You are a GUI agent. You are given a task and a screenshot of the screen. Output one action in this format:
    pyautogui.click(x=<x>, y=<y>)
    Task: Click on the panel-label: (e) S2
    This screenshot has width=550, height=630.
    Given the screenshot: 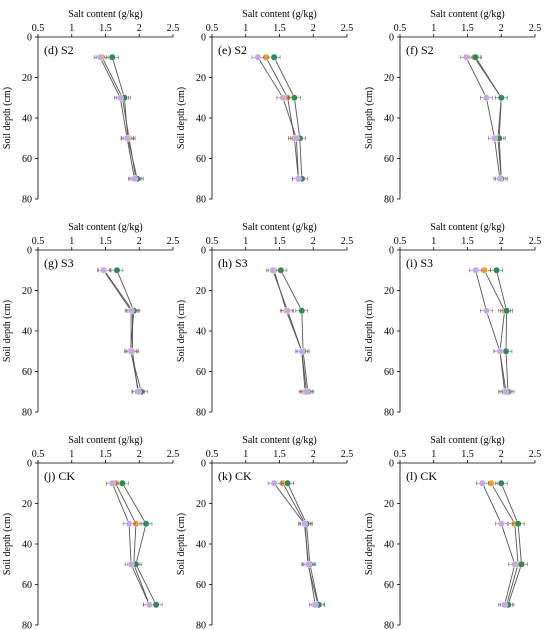 What is the action you would take?
    pyautogui.click(x=232, y=50)
    